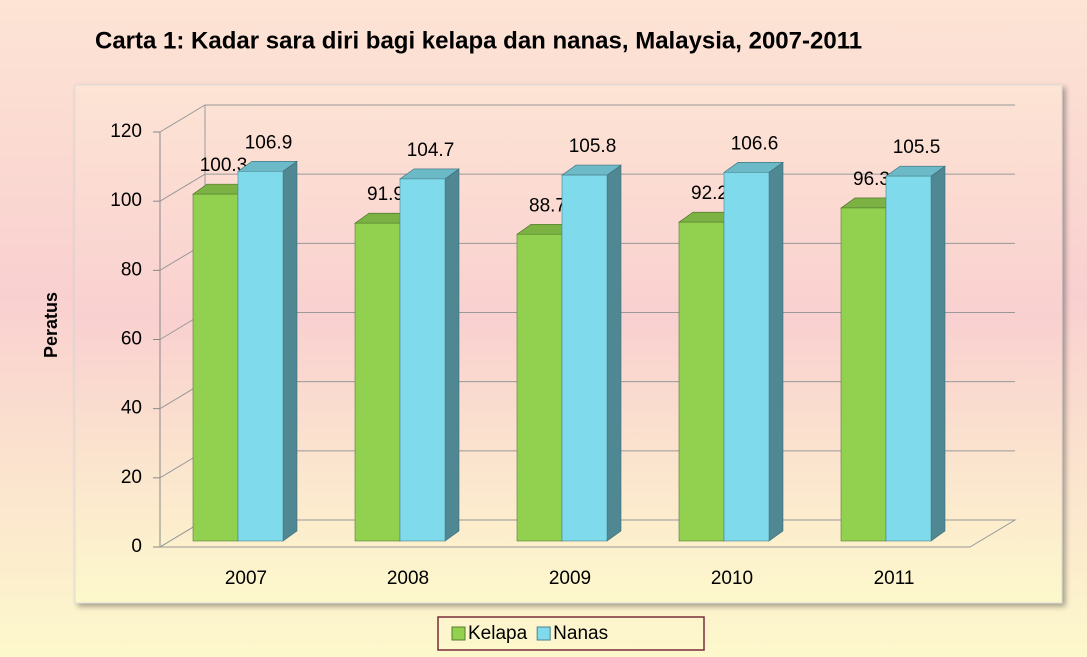 The image size is (1087, 657). What do you see at coordinates (587, 118) in the screenshot?
I see `grid-line` at bounding box center [587, 118].